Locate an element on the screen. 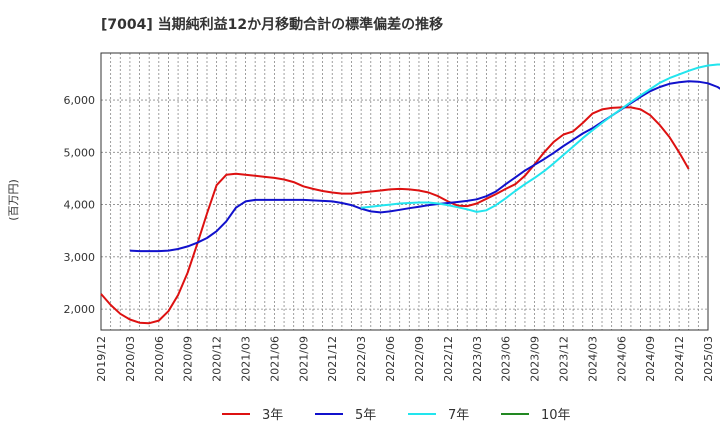 The image size is (720, 440). y-tick-label: 5,000 is located at coordinates (80, 152).